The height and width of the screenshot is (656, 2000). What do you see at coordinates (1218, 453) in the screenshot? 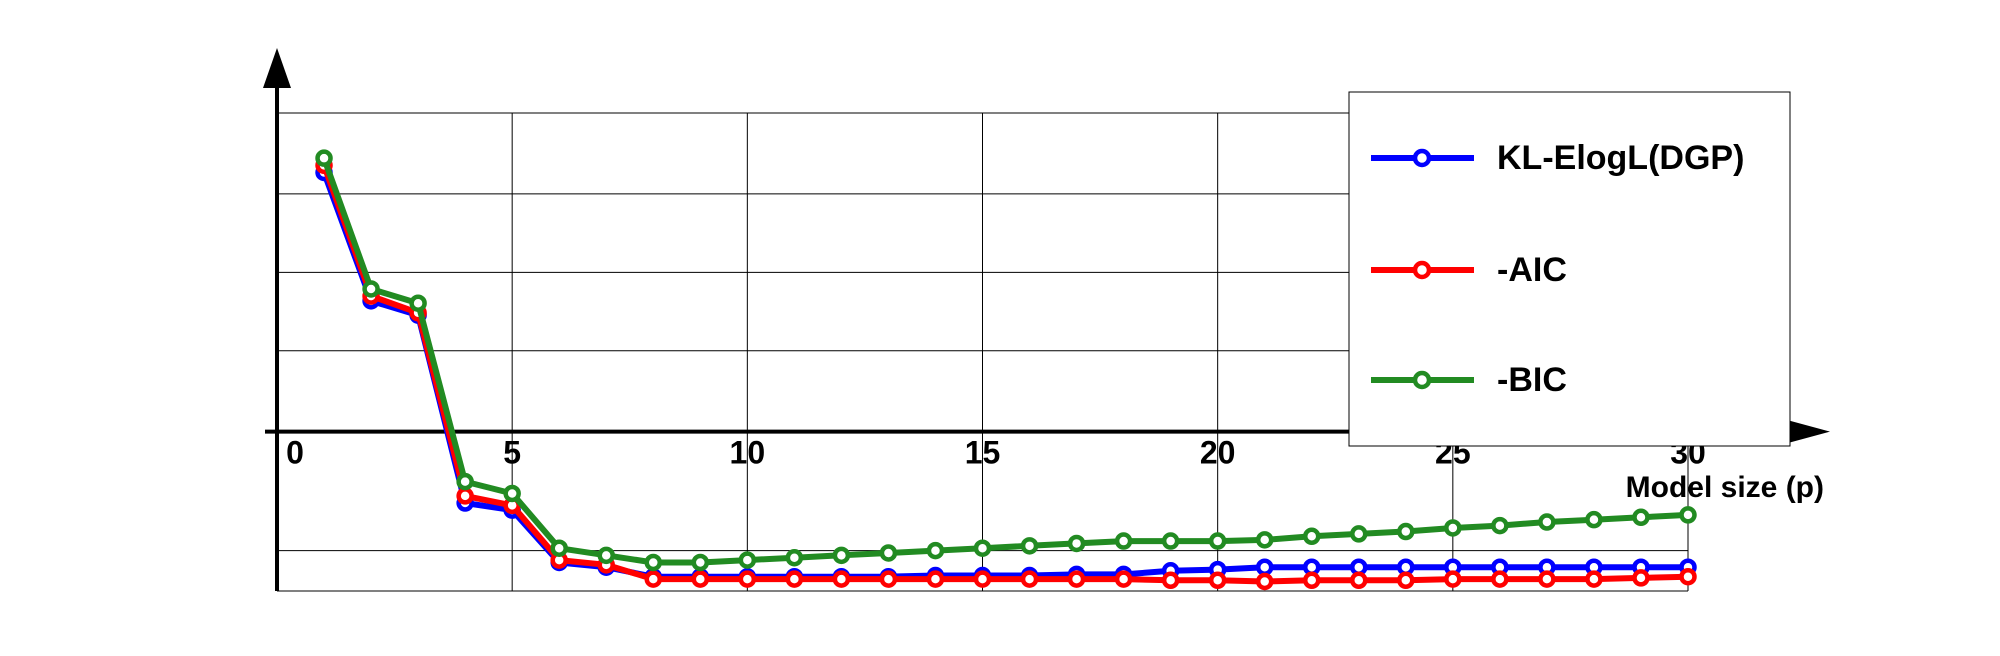
I see `x-tick-label: 20` at bounding box center [1218, 453].